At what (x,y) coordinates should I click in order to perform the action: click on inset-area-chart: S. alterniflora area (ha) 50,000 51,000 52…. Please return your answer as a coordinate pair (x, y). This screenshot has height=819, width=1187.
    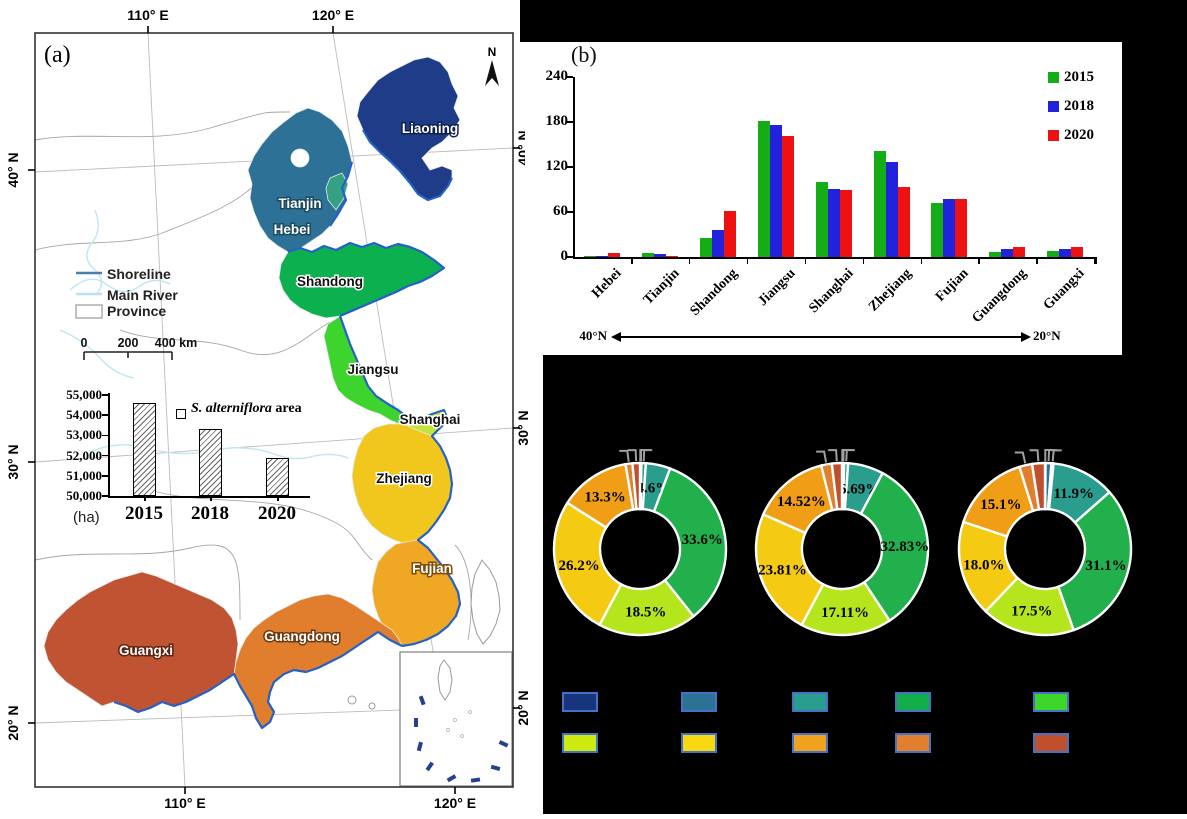
    Looking at the image, I should click on (192, 465).